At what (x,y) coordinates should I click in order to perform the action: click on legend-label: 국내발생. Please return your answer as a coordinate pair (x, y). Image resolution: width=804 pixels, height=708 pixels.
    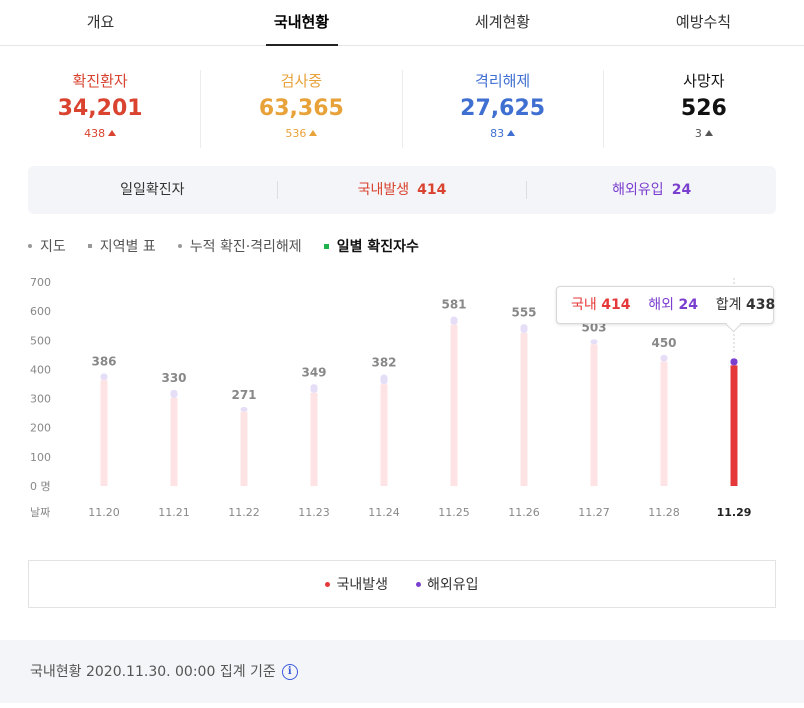
    Looking at the image, I should click on (362, 585).